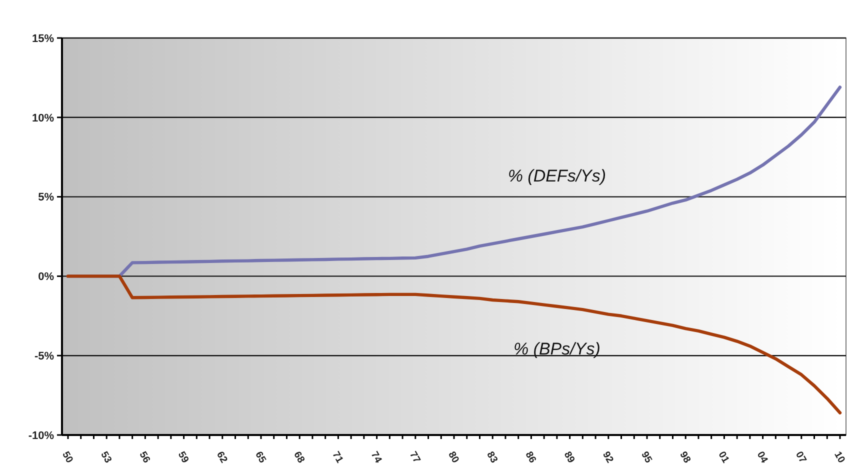 The image size is (854, 476). Describe the element at coordinates (762, 458) in the screenshot. I see `x-tick-label: 04` at that location.